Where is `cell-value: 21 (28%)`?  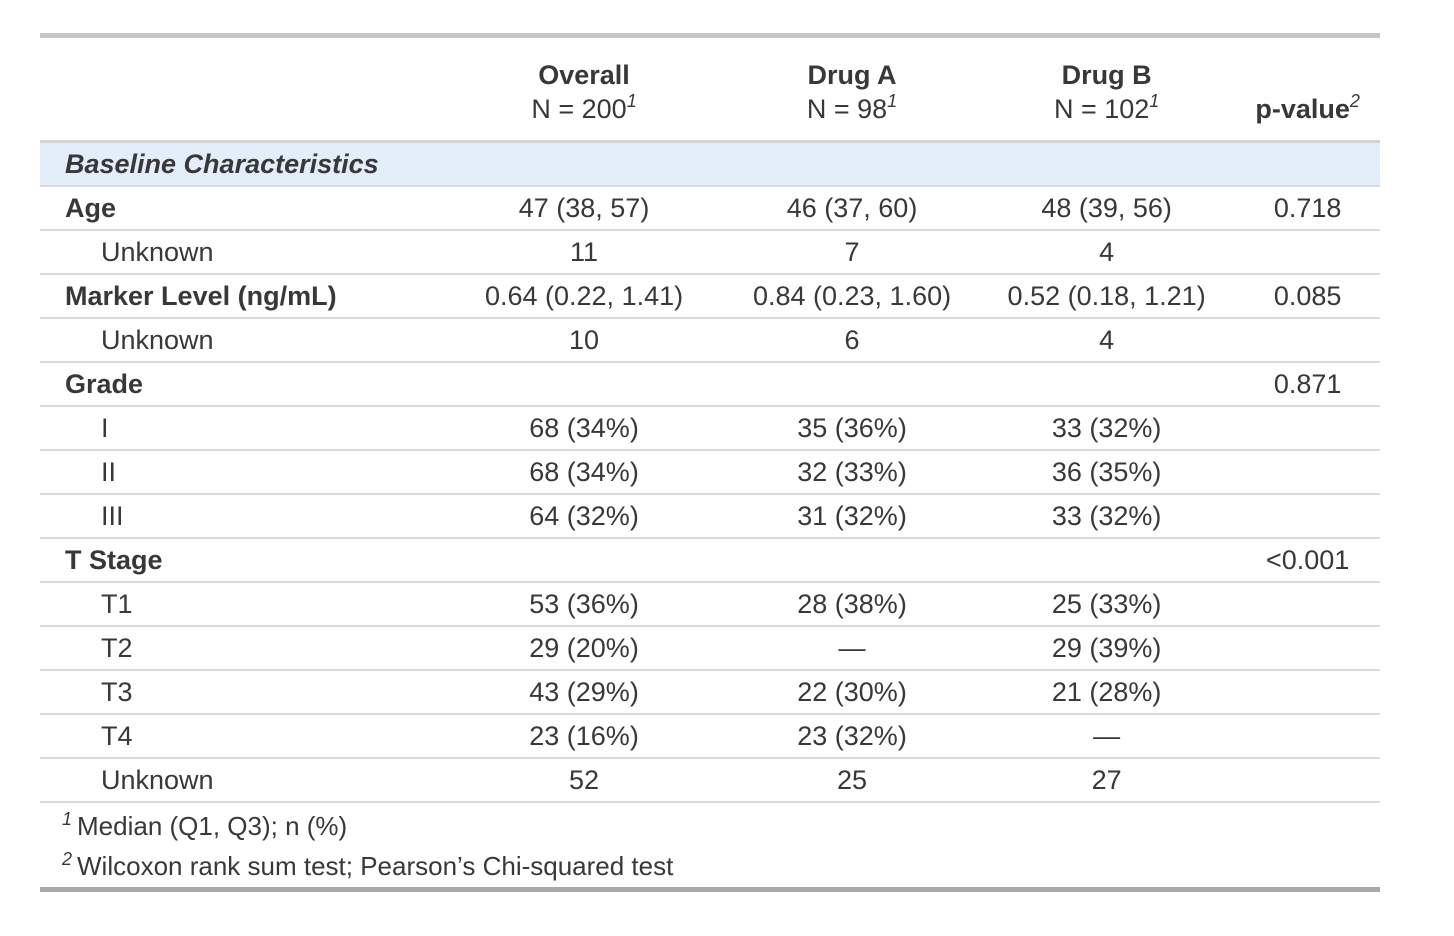
cell-value: 21 (28%) is located at coordinates (1106, 692).